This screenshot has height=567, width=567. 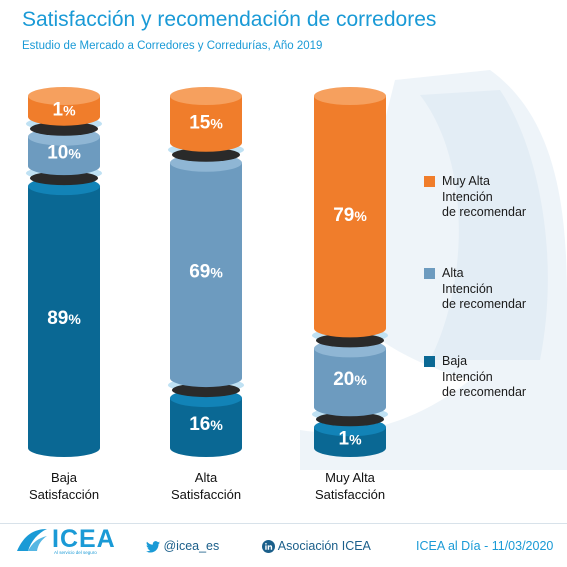 I want to click on footer-divider, so click(x=283, y=523).